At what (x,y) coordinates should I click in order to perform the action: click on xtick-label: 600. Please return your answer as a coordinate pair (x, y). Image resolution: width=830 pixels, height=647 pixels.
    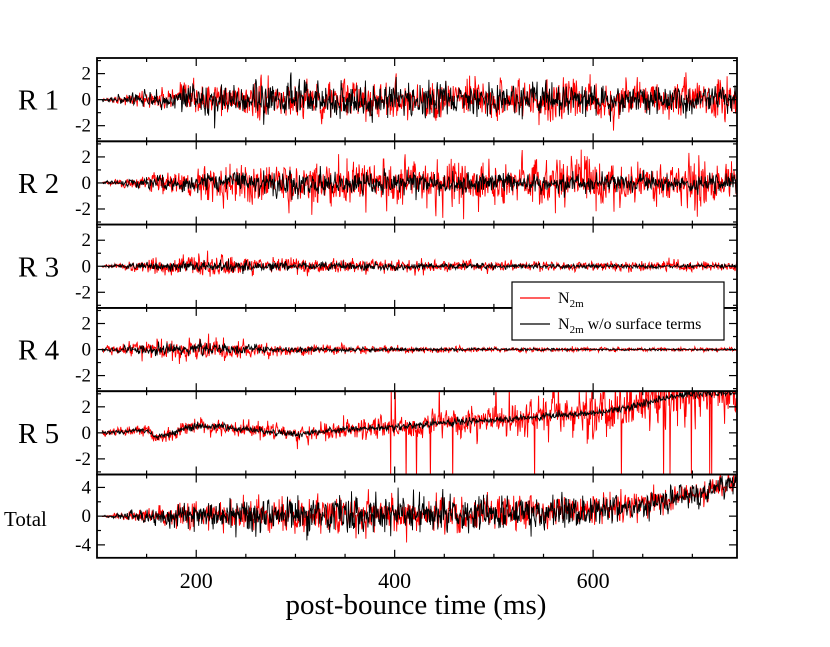
    Looking at the image, I should click on (593, 580).